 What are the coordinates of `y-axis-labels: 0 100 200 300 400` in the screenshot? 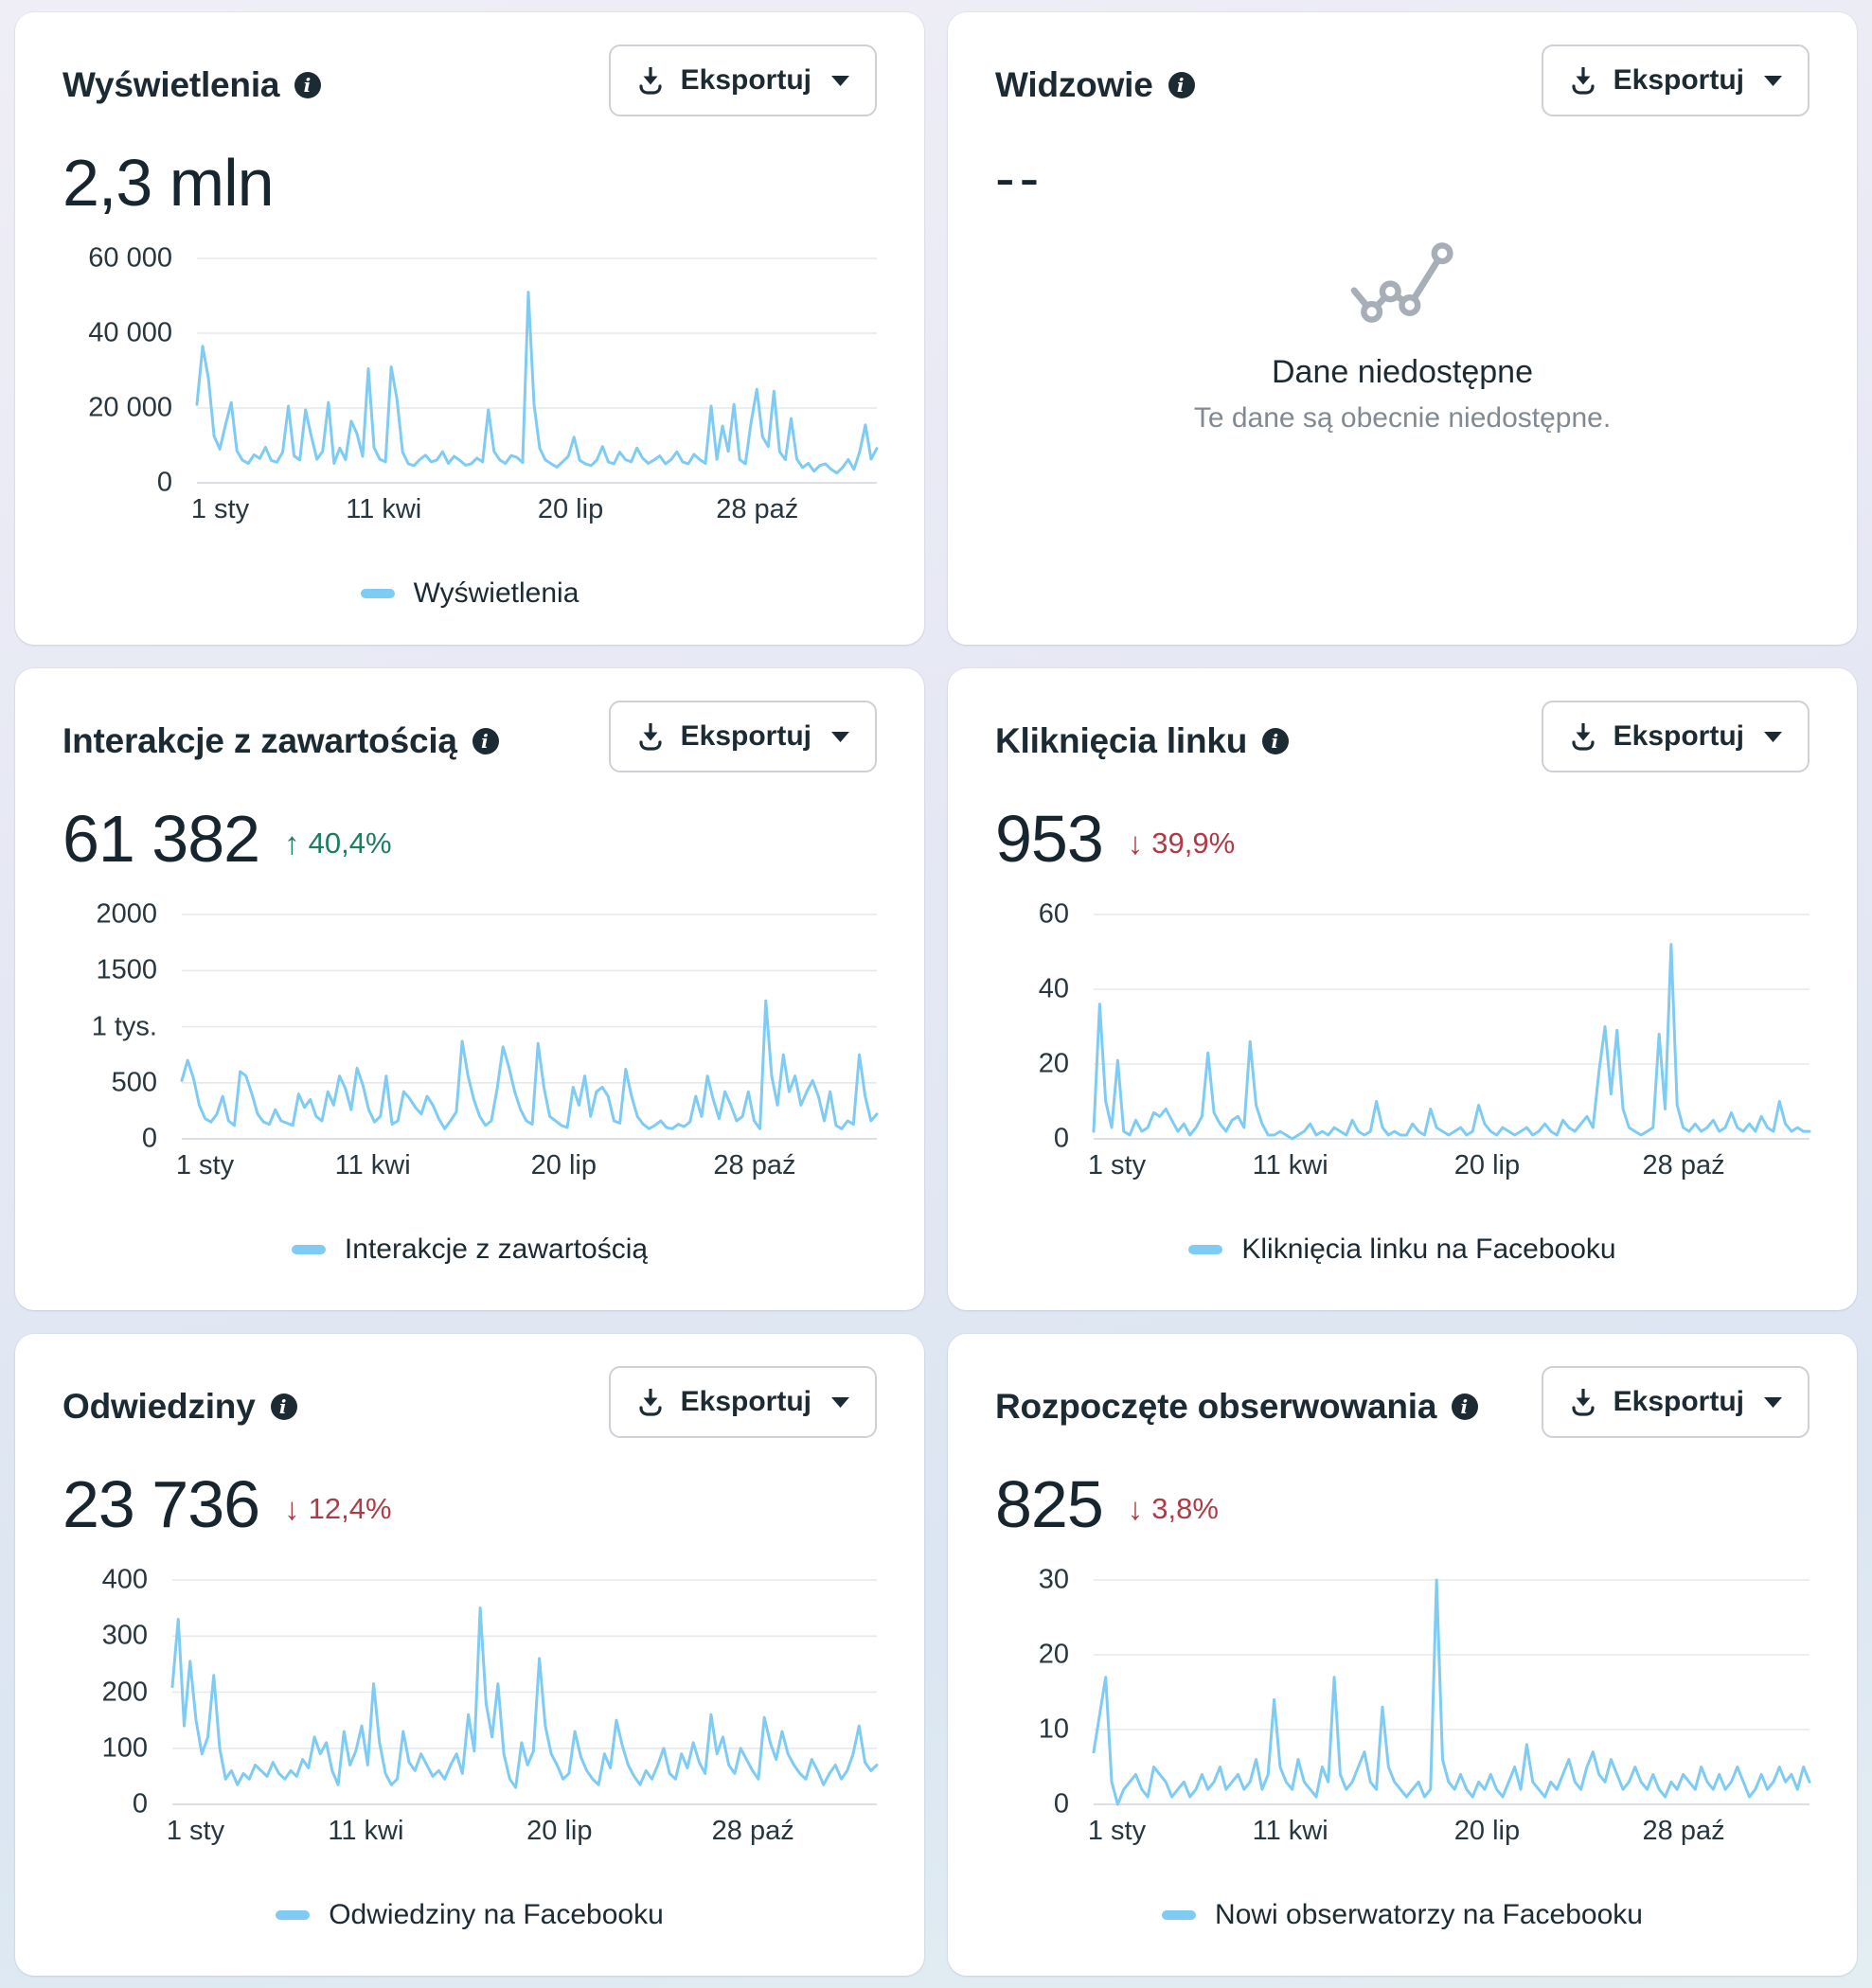 It's located at (124, 1691).